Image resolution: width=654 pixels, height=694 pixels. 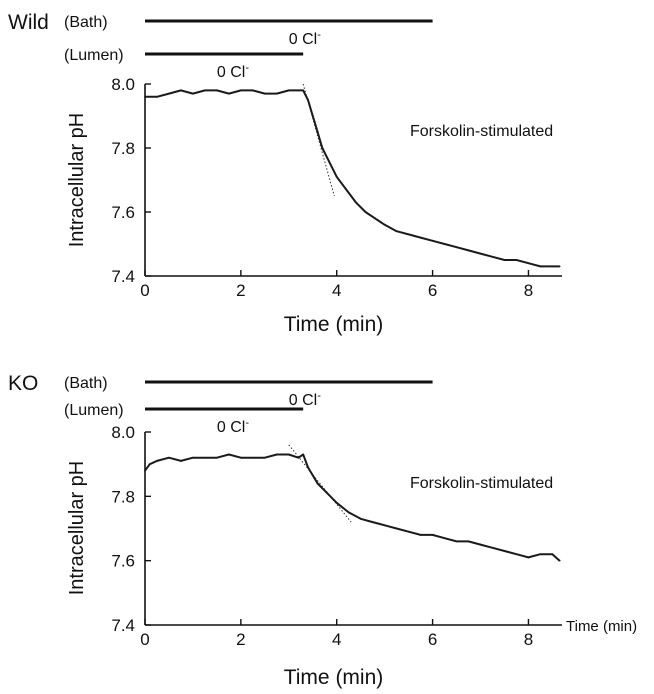 I want to click on y-axis-title: Intracellular pH, so click(x=77, y=180).